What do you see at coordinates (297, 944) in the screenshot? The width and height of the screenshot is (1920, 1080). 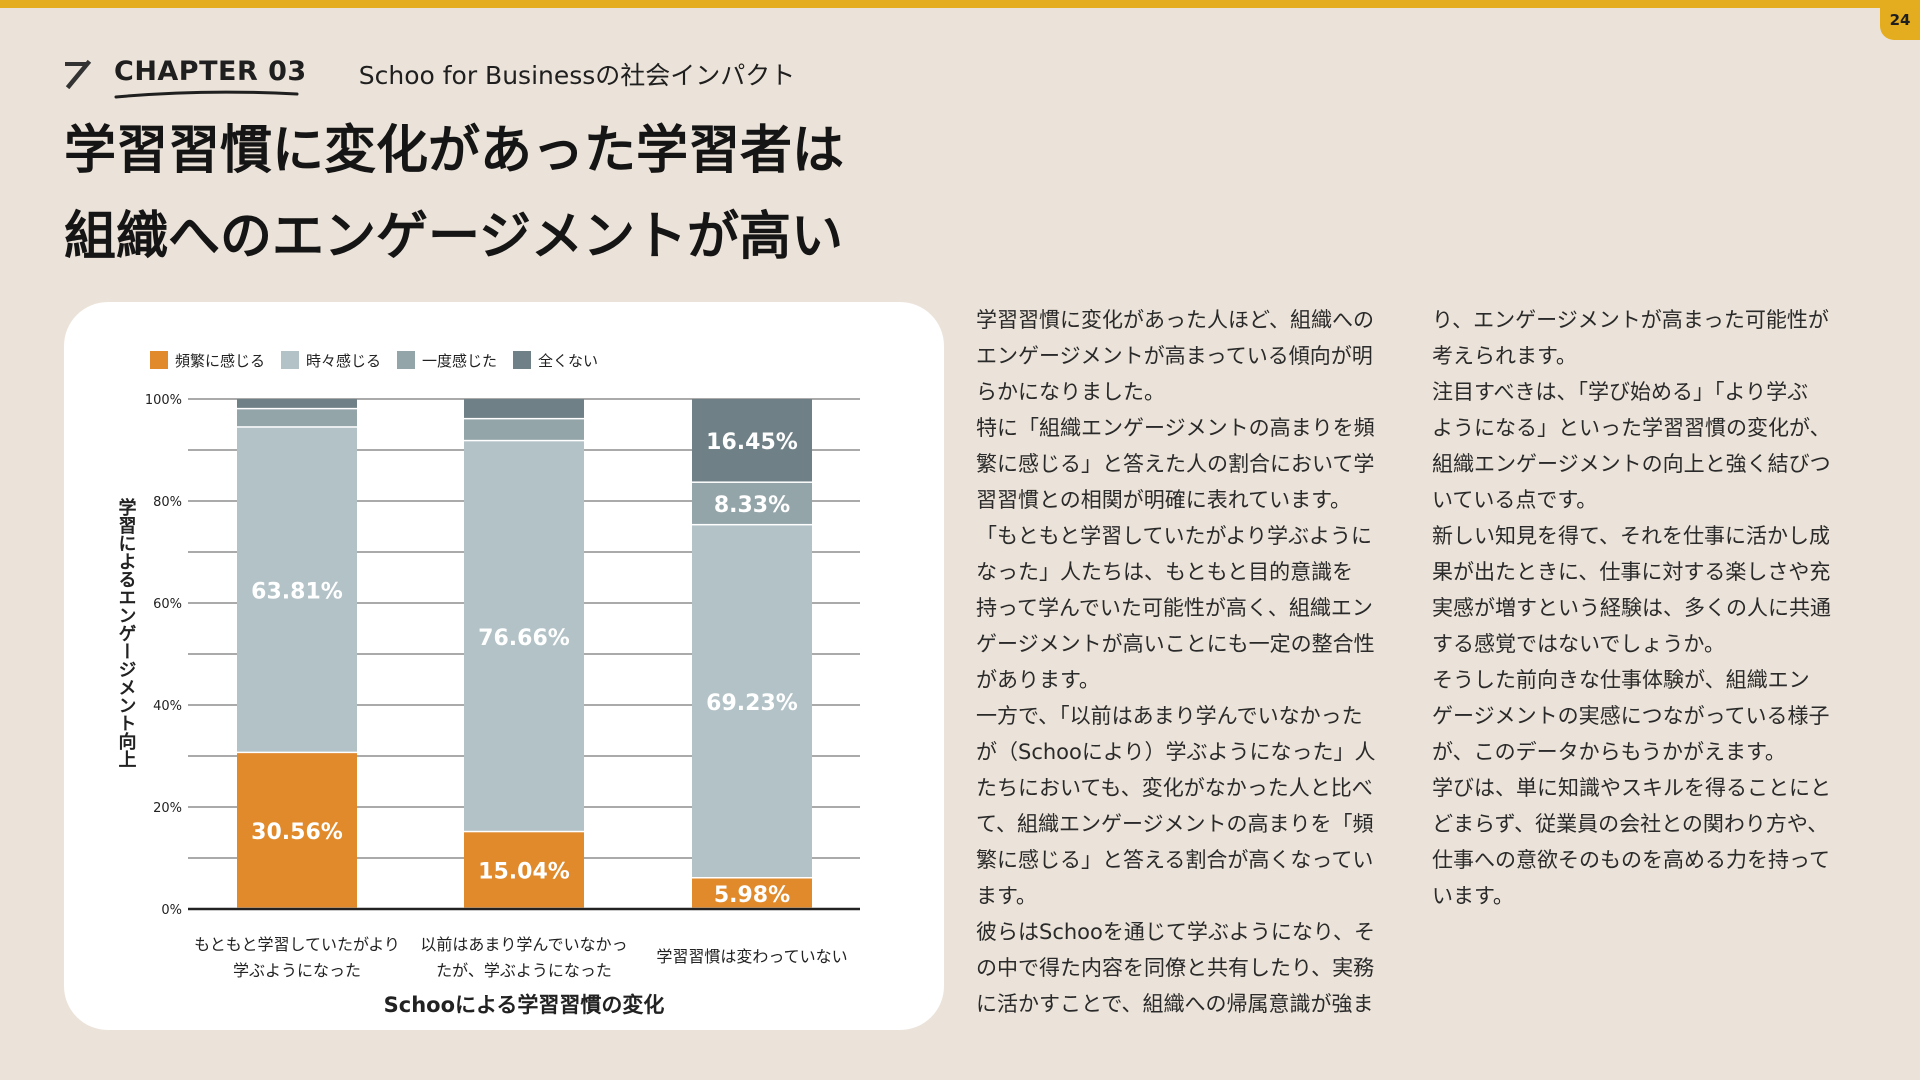 I see `x-category-label: もともと学習していたがより` at bounding box center [297, 944].